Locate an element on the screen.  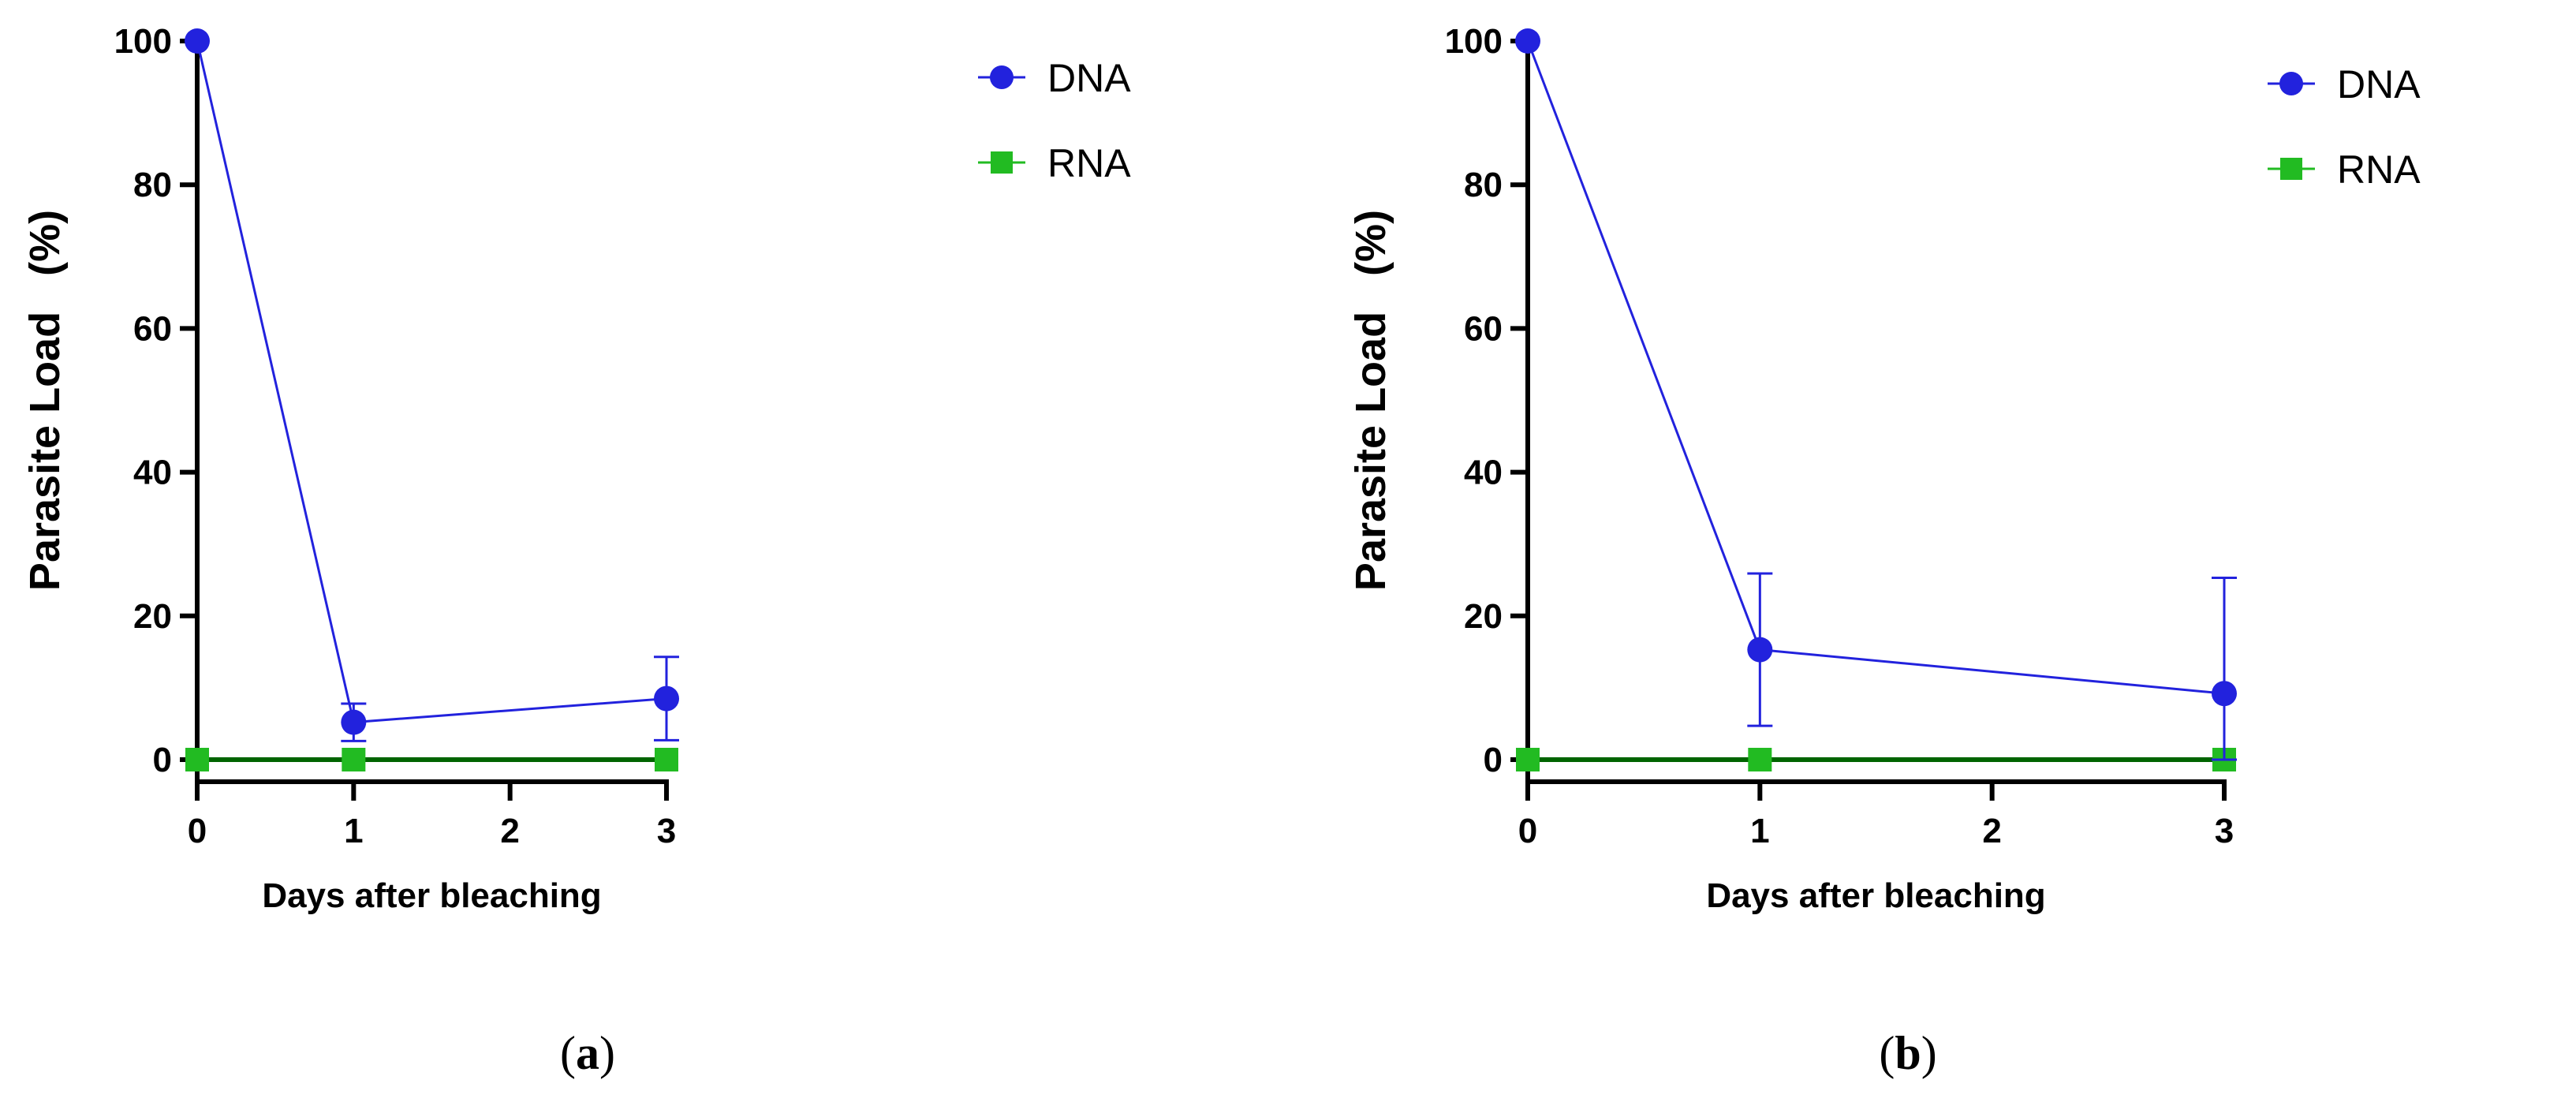
panel-label-letter: a is located at coordinates (587, 1053).